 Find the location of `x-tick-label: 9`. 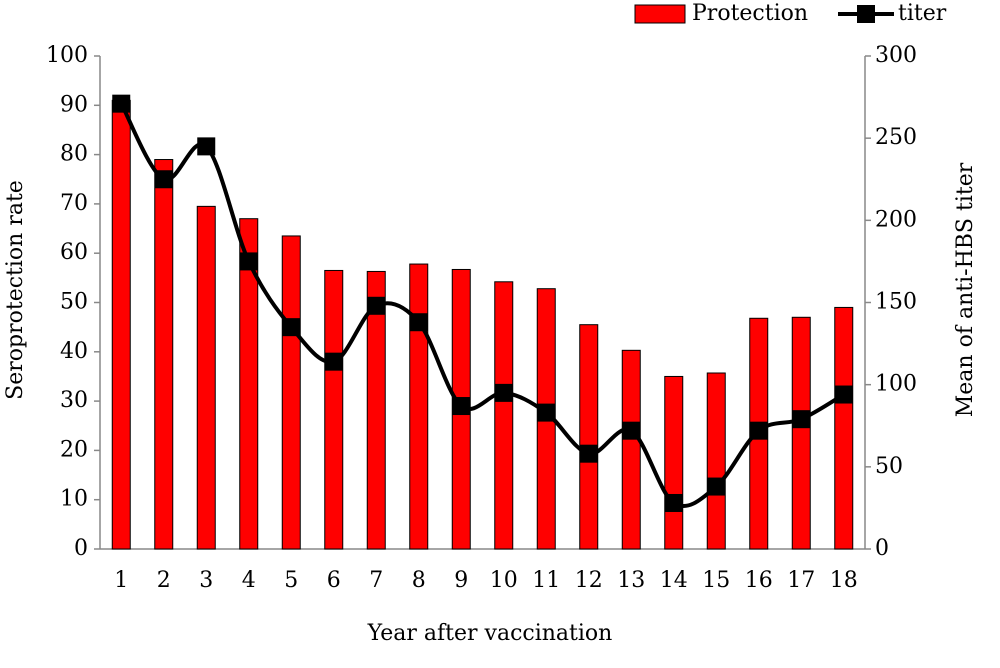

x-tick-label: 9 is located at coordinates (461, 580).